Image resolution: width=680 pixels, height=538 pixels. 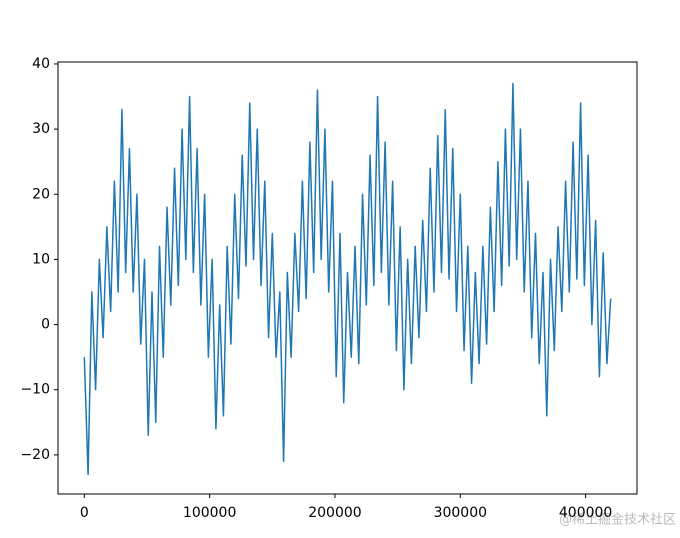 What do you see at coordinates (41, 64) in the screenshot?
I see `y-tick-label: 40` at bounding box center [41, 64].